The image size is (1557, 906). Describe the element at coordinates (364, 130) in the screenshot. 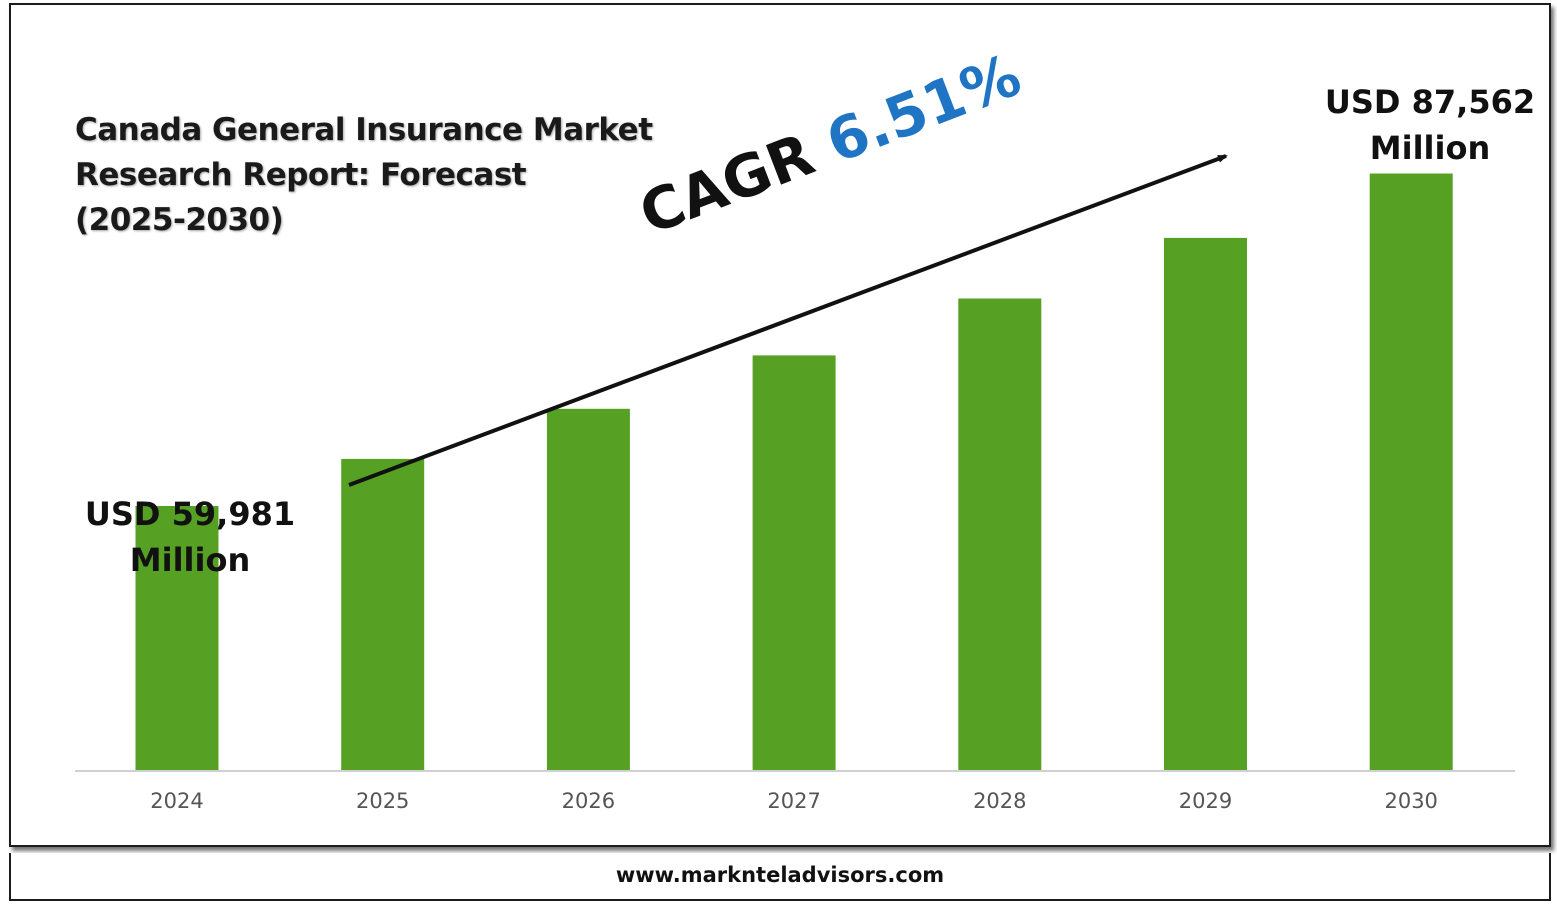

I see `chart-title-line: Canada General Insurance Market` at that location.